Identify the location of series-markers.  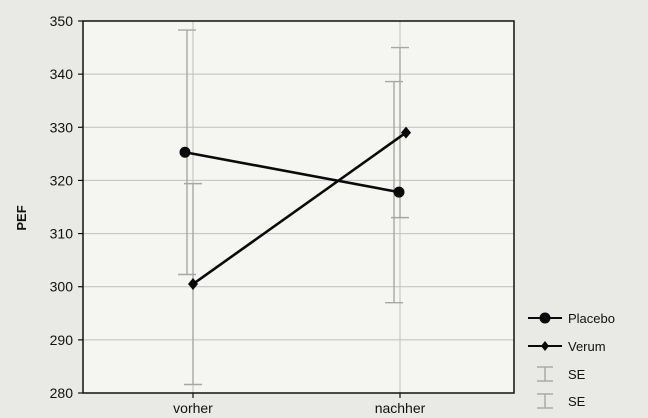
(295, 208).